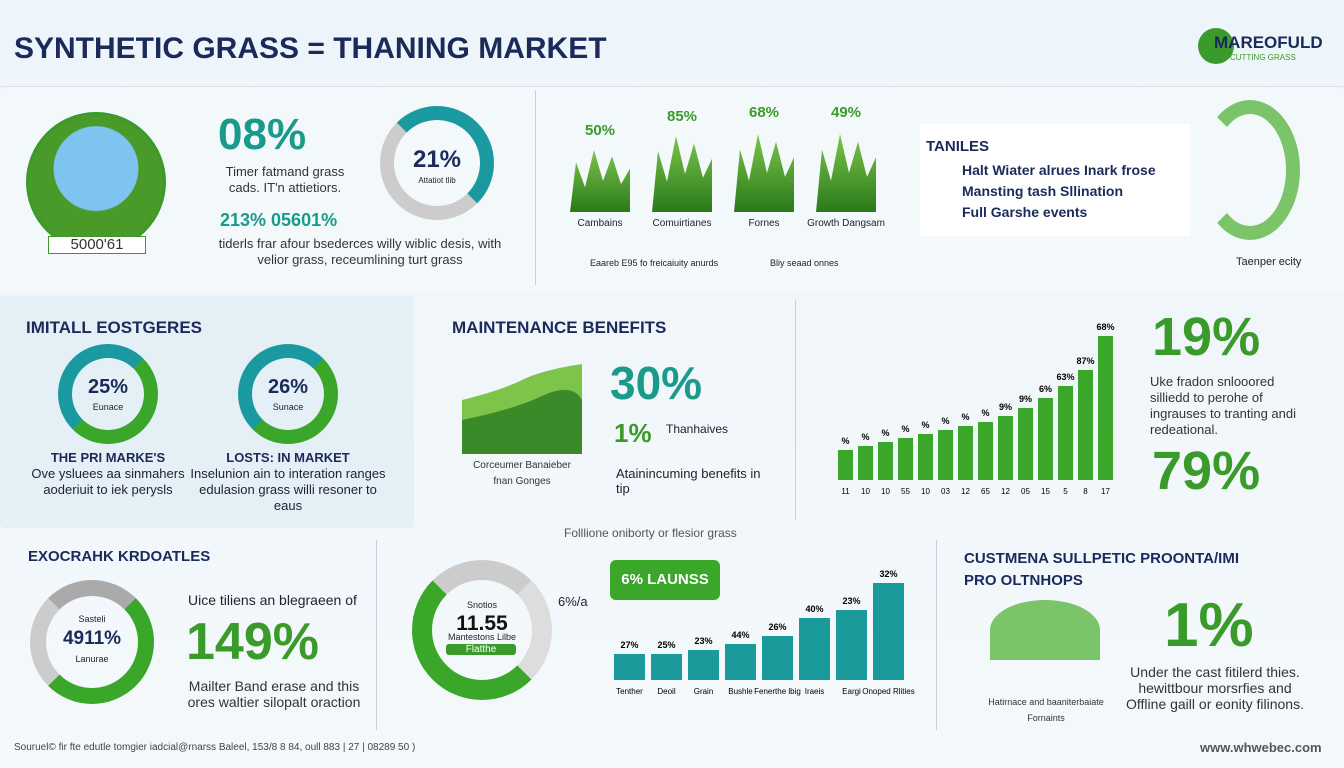  What do you see at coordinates (1261, 747) in the screenshot?
I see `url: www.whwebec.com` at bounding box center [1261, 747].